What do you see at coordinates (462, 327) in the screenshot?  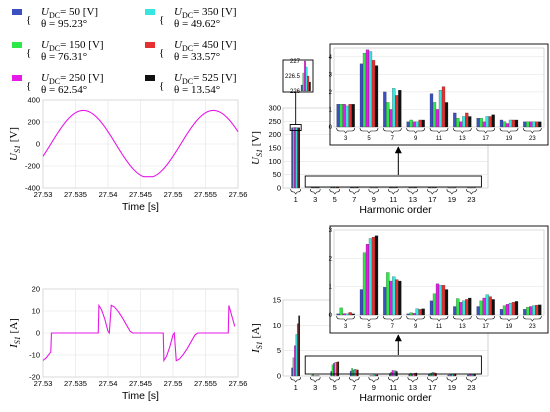 I see `inset-x-tick-label: 13` at bounding box center [462, 327].